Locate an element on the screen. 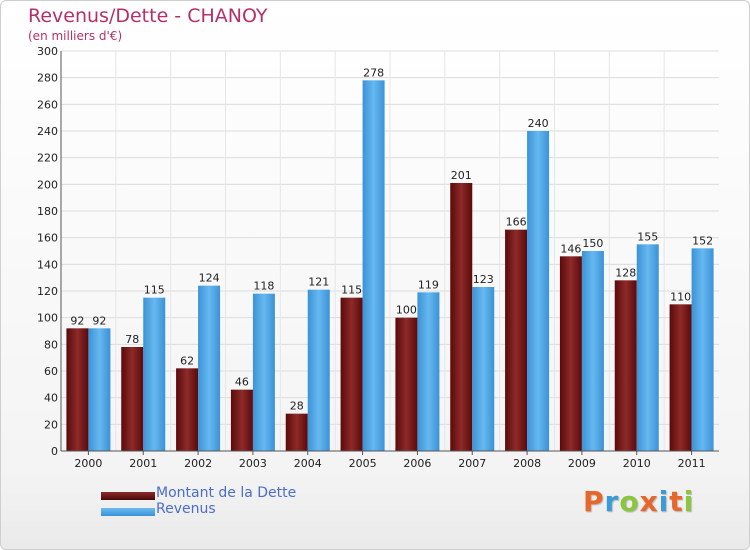  data-label-revenue: 240 is located at coordinates (538, 123).